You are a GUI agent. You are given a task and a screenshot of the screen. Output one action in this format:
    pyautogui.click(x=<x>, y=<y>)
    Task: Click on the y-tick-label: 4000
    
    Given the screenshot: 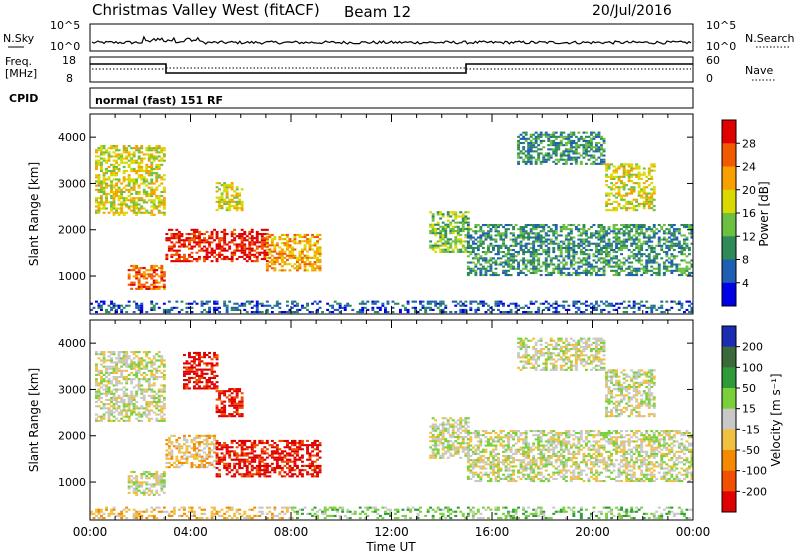 What is the action you would take?
    pyautogui.click(x=72, y=137)
    